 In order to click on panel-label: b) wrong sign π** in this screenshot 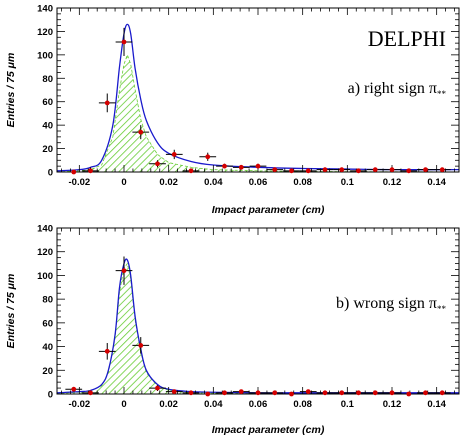, I will do `click(391, 304)`.